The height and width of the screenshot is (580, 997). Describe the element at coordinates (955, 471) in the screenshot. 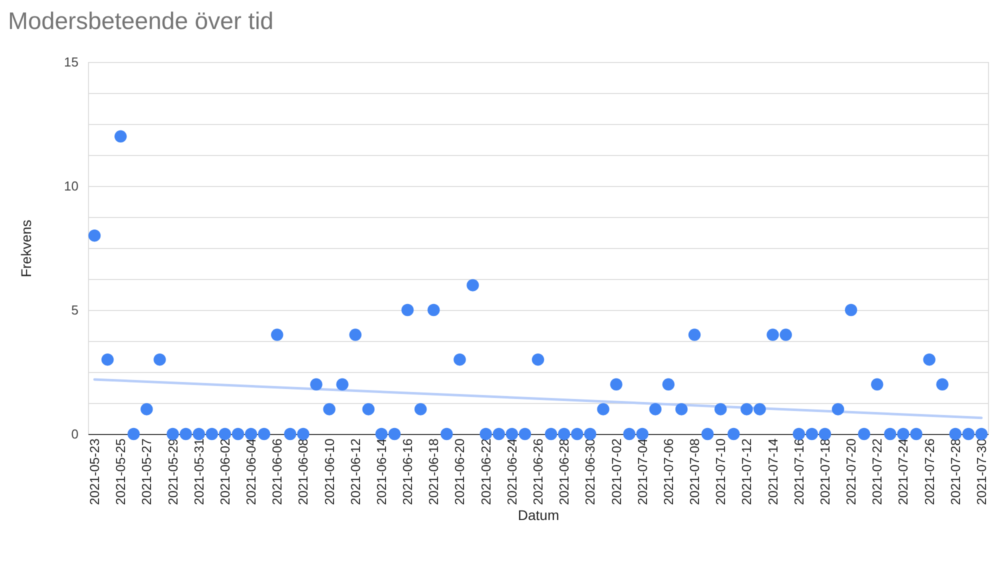

I see `x-tick-label: 2021-07-28` at that location.